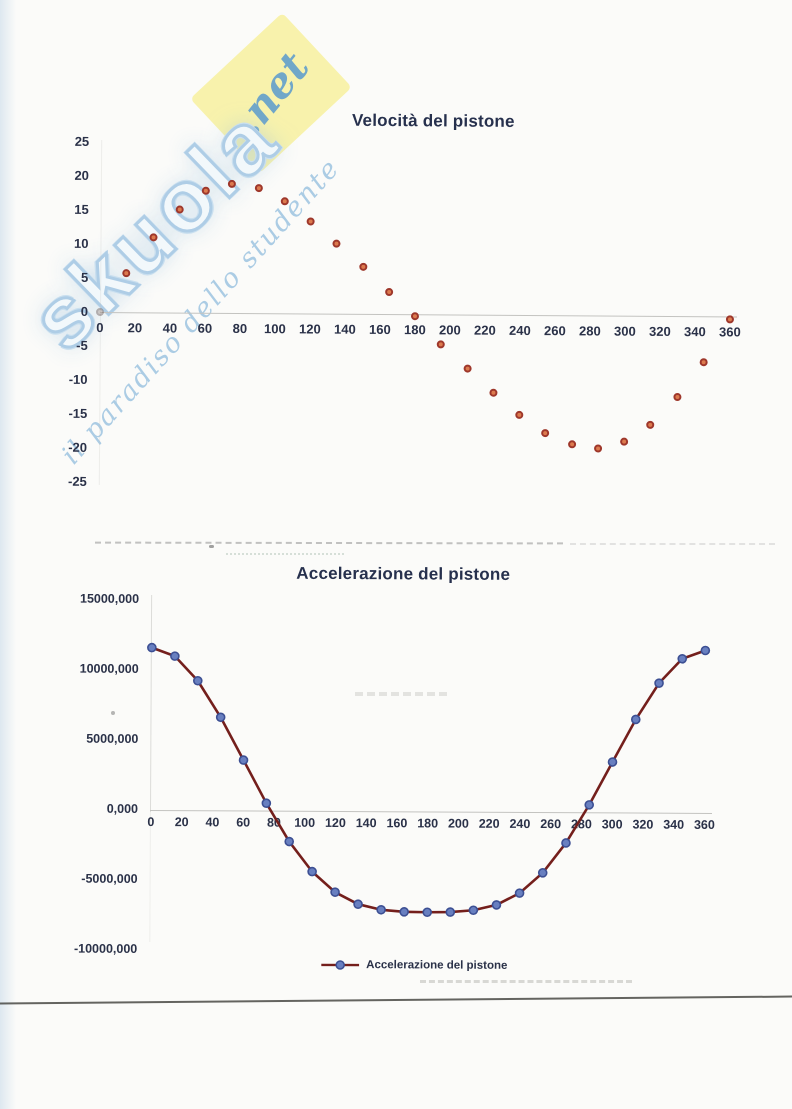 This screenshot has width=792, height=1109. Describe the element at coordinates (105, 948) in the screenshot. I see `y-tick-label: -10000,000` at that location.